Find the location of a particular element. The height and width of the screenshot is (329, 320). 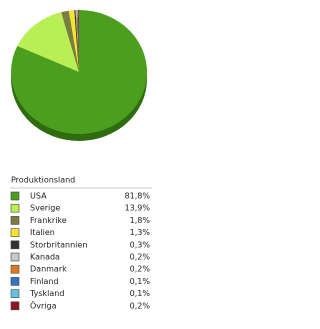

legend-label: Övriga is located at coordinates (43, 305).